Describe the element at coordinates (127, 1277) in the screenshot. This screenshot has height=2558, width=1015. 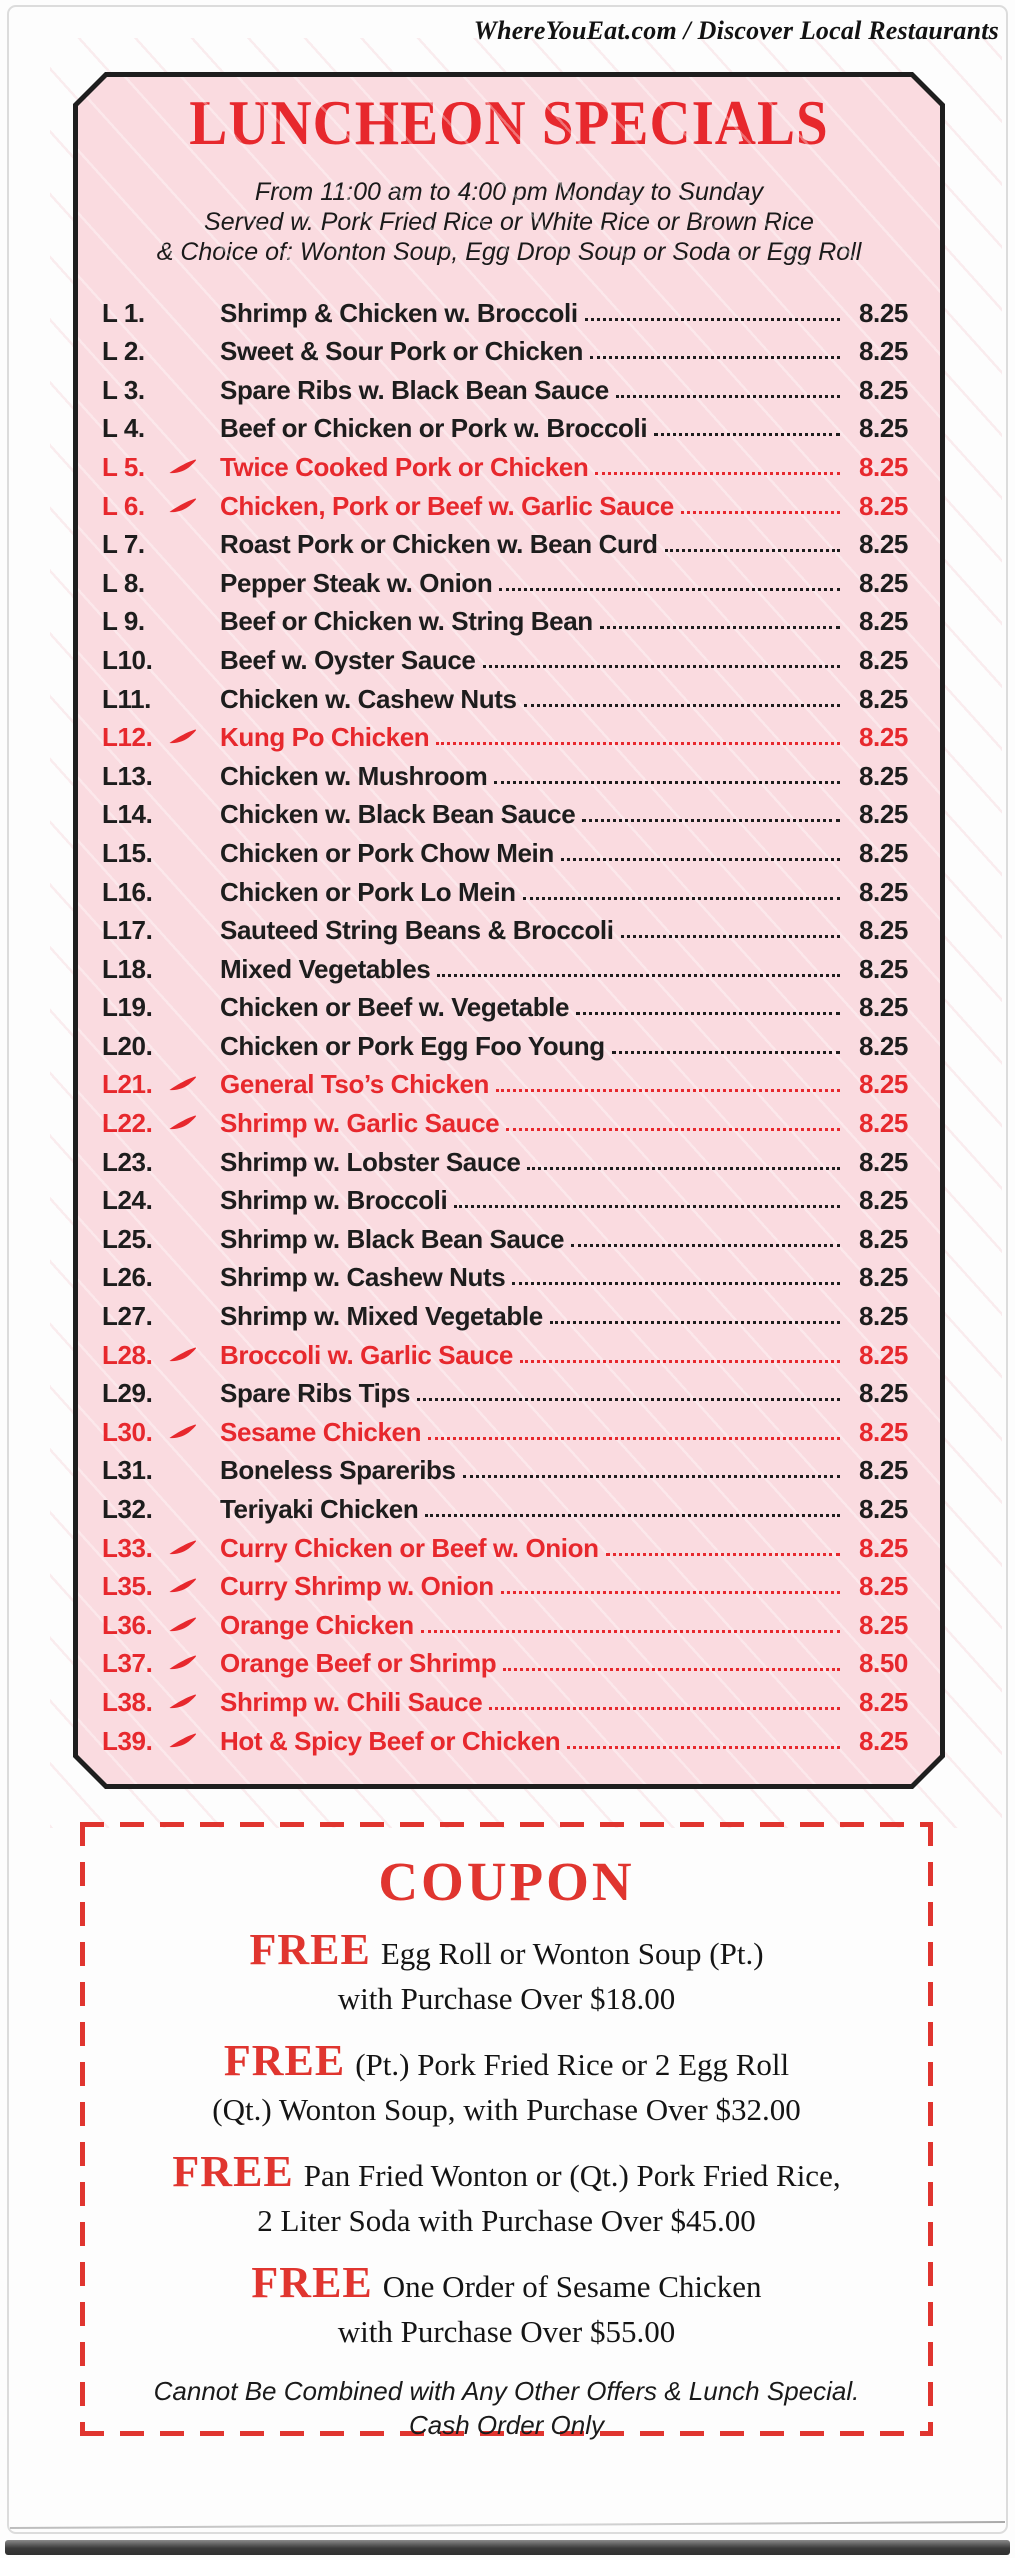
I see `item-number: L26.` at that location.